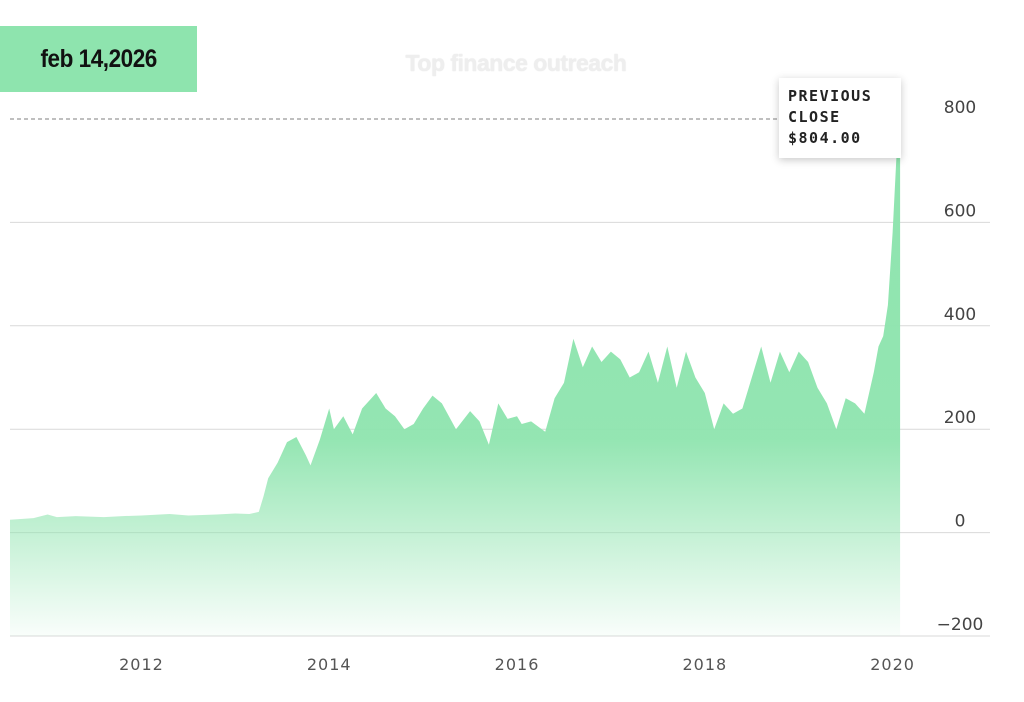 This screenshot has height=702, width=1024. What do you see at coordinates (960, 315) in the screenshot?
I see `y-tick-label: 400` at bounding box center [960, 315].